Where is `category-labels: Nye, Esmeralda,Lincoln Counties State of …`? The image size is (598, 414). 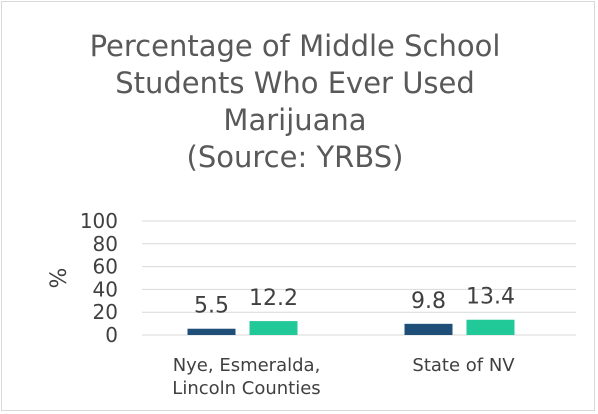 category-labels: Nye, Esmeralda,Lincoln Counties State of … is located at coordinates (343, 377).